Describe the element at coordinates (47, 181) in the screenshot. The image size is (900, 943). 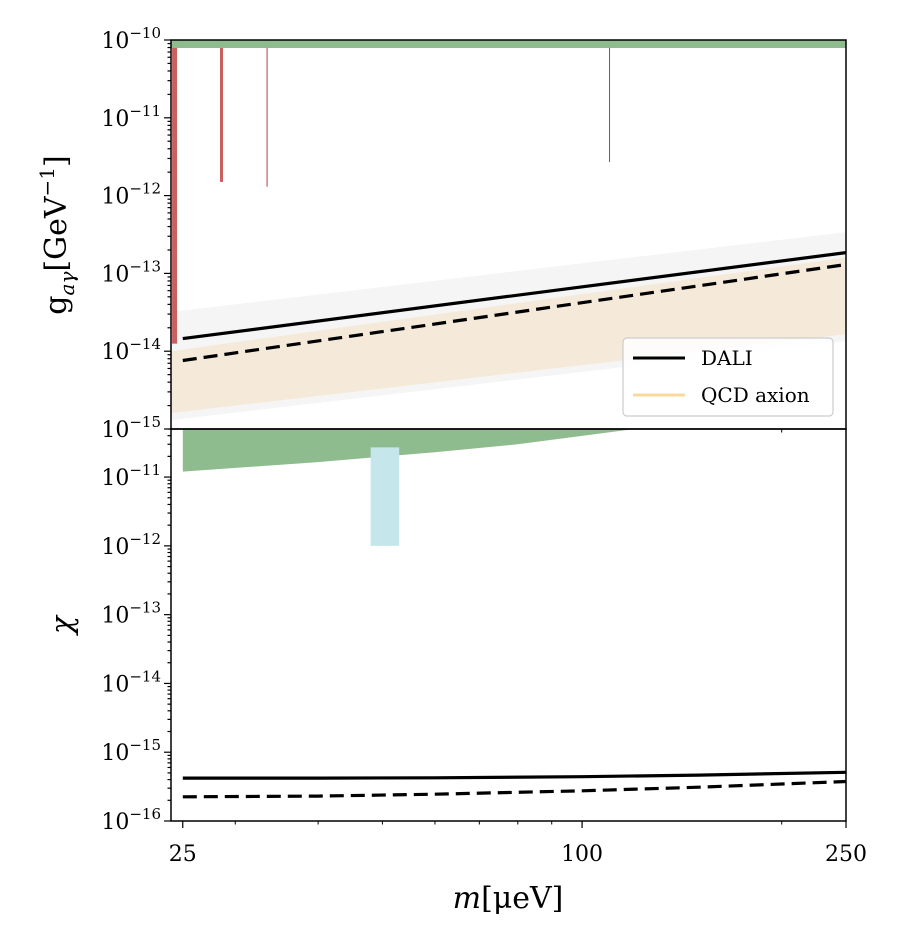
I see `ylabel-unit-exponent: −1` at that location.